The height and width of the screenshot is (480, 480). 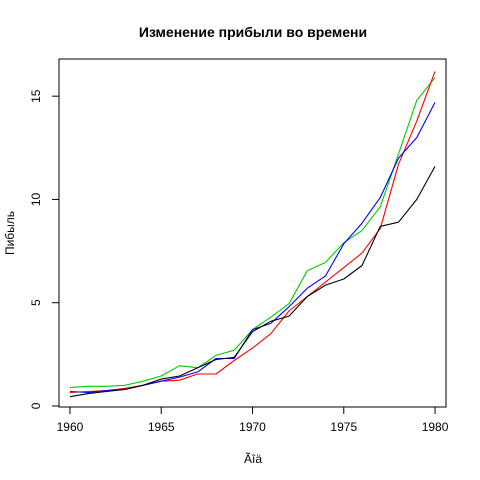 What do you see at coordinates (343, 427) in the screenshot?
I see `x-tick-label: 1975` at bounding box center [343, 427].